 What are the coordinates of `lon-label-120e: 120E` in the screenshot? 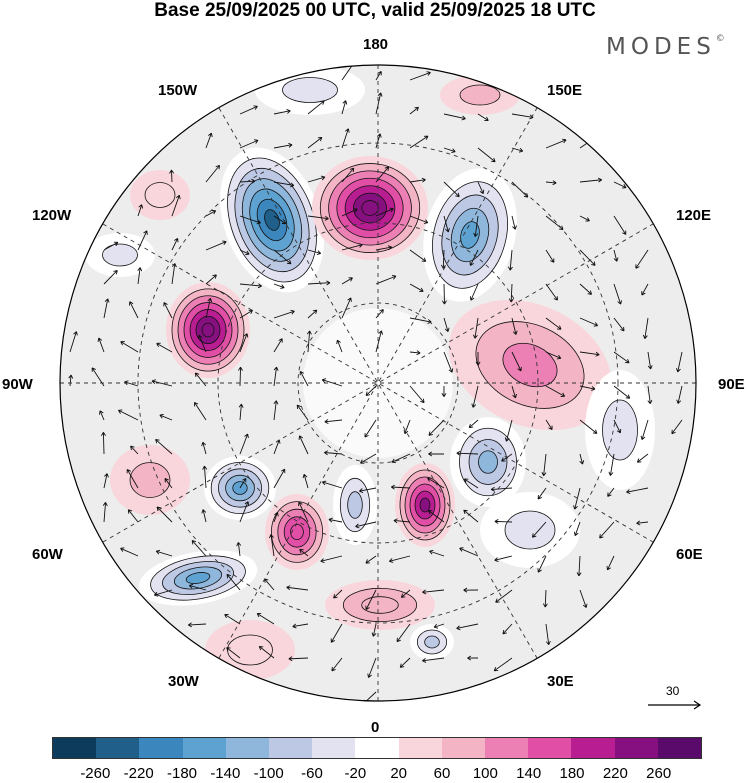 It's located at (694, 215).